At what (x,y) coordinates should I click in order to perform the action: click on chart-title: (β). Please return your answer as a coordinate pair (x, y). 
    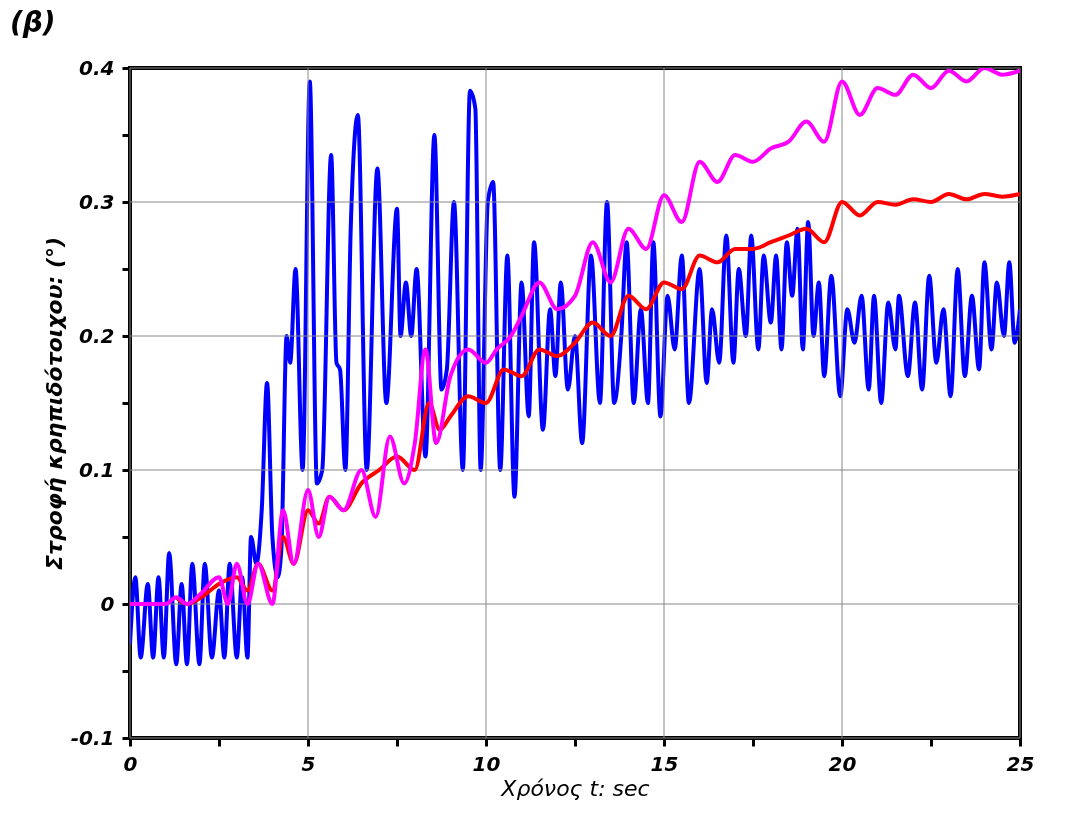
    Looking at the image, I should click on (33, 22).